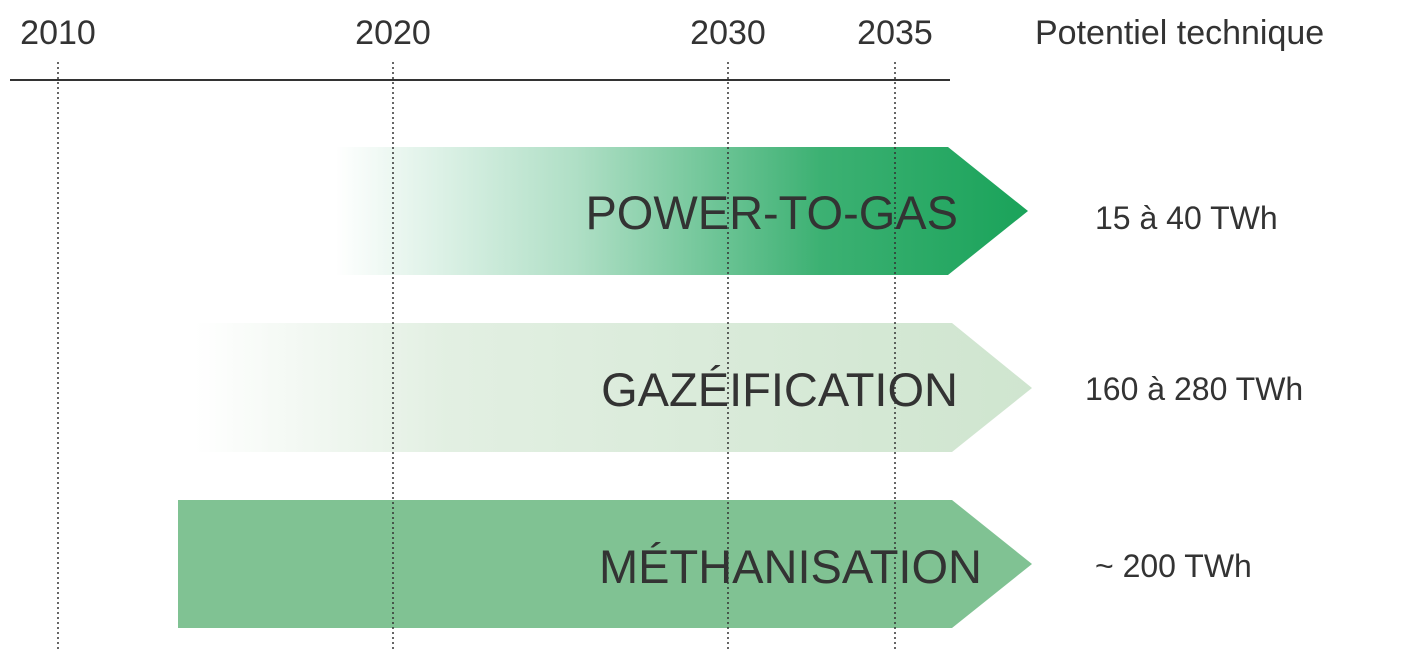 The width and height of the screenshot is (1412, 649). What do you see at coordinates (1194, 389) in the screenshot?
I see `potential-value: 160 à 280 TWh` at bounding box center [1194, 389].